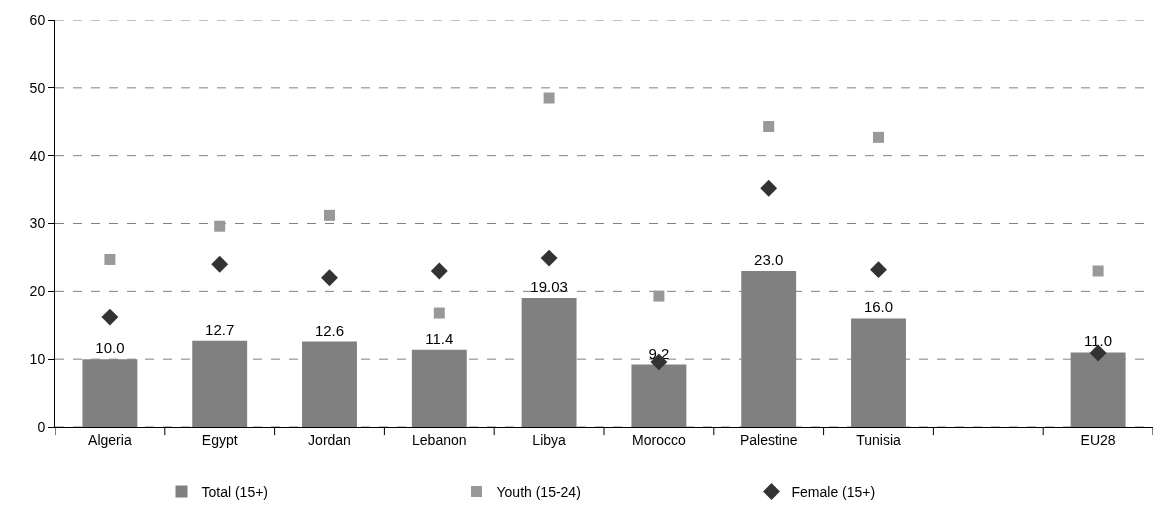  What do you see at coordinates (37, 359) in the screenshot?
I see `y-tick-label: 10` at bounding box center [37, 359].